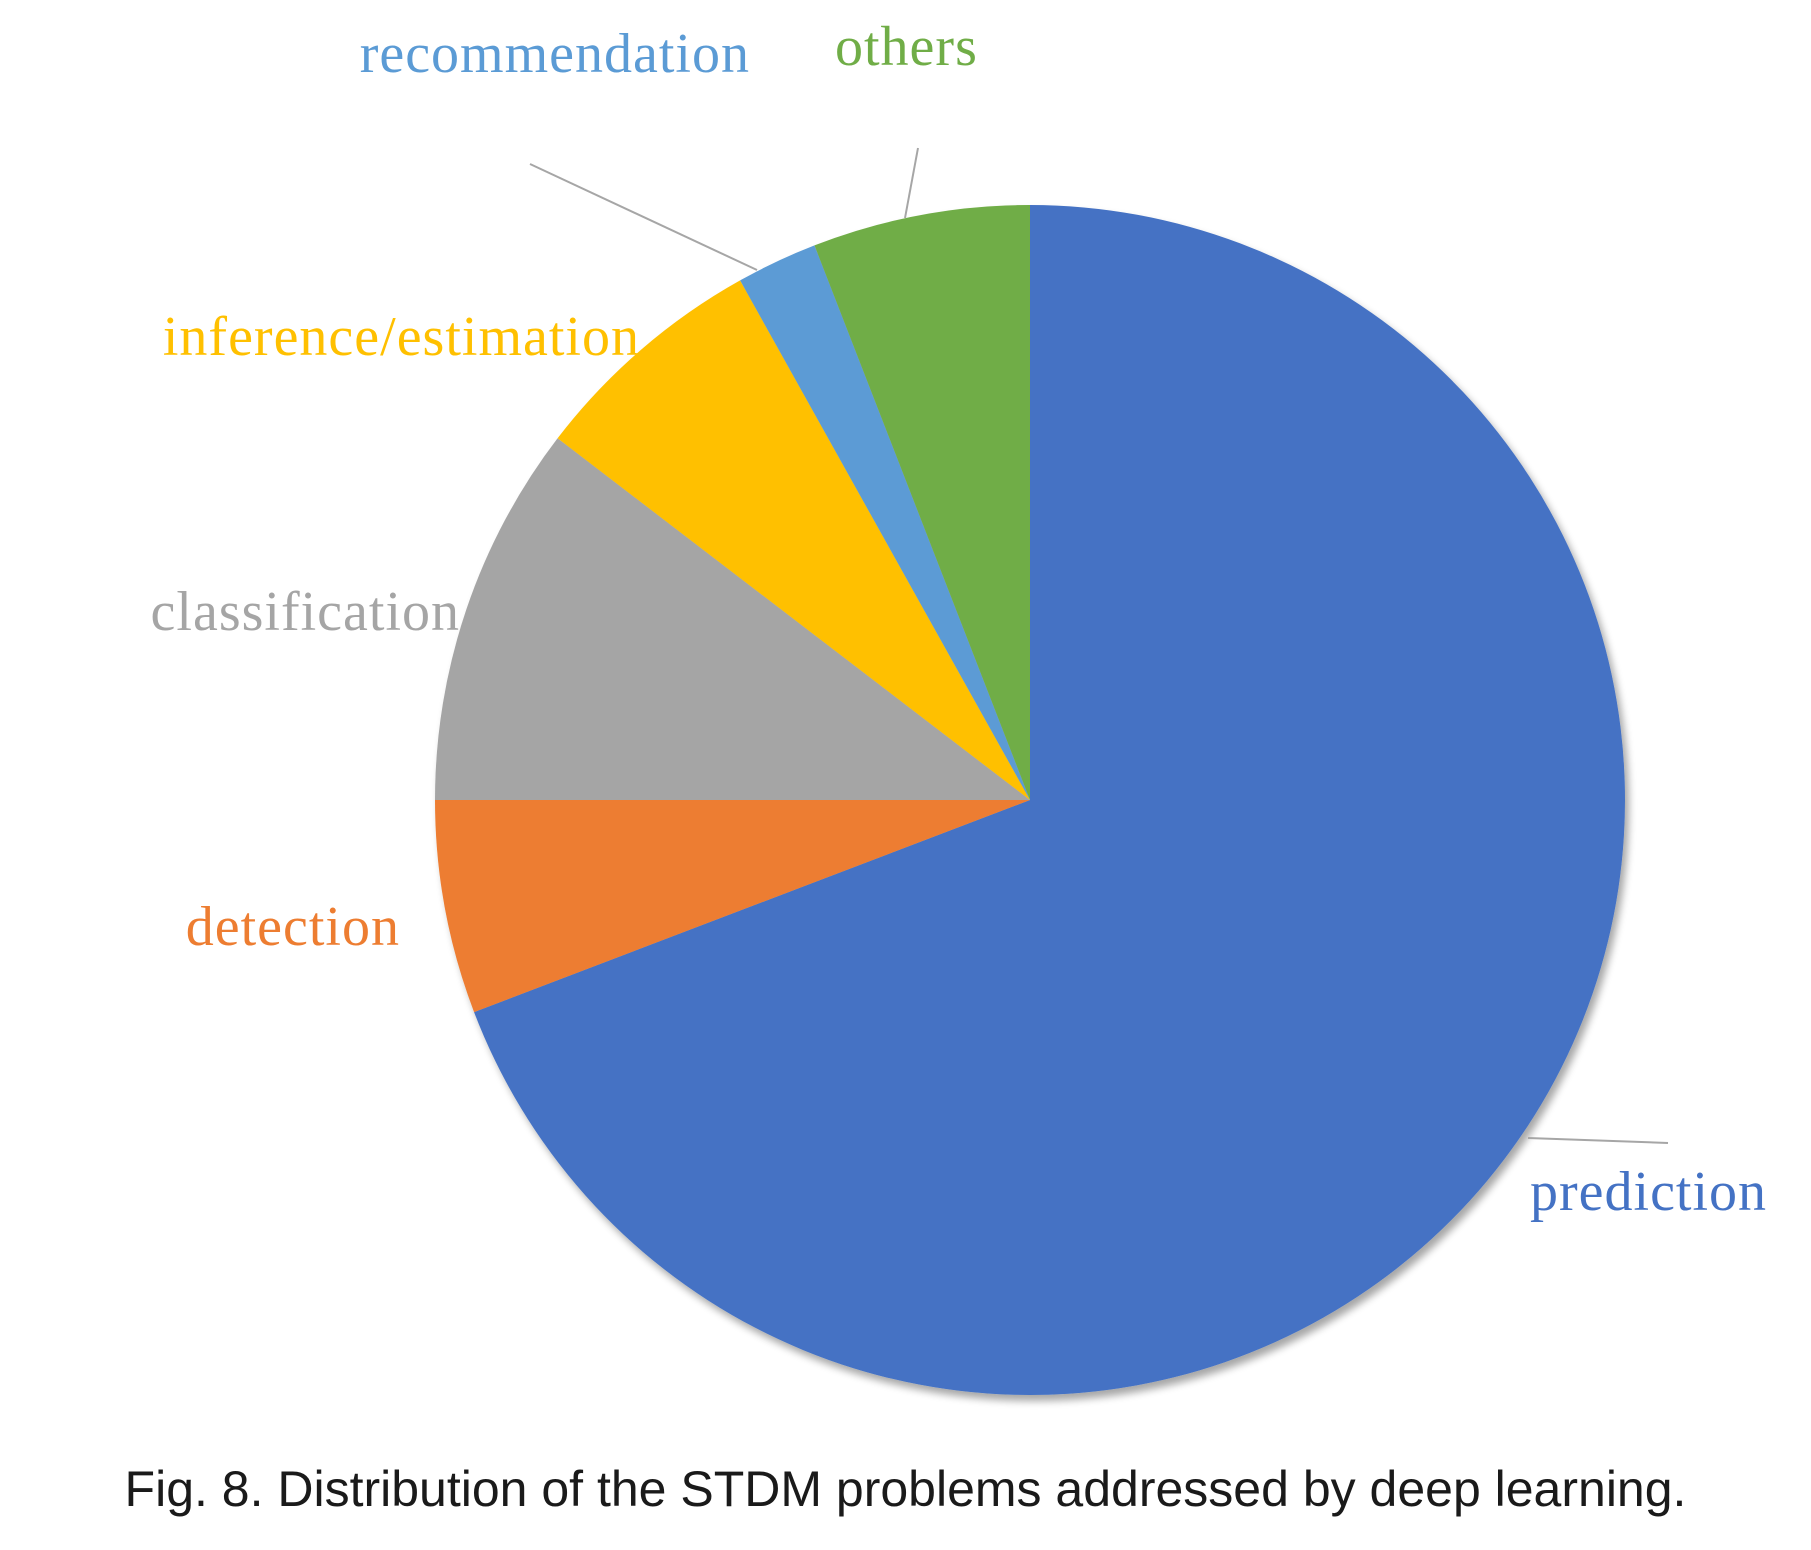 The image size is (1811, 1550). Describe the element at coordinates (732, 906) in the screenshot. I see `pie-slice-detection` at that location.